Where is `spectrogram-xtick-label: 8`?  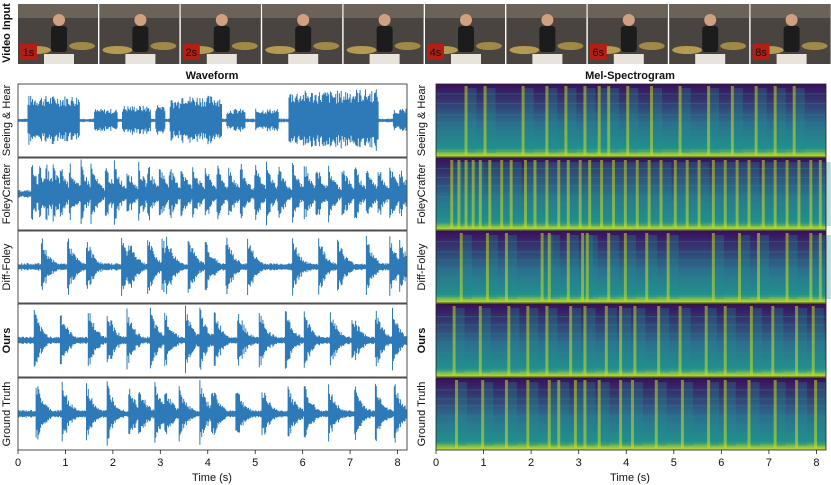 spectrogram-xtick-label: 8 is located at coordinates (816, 463).